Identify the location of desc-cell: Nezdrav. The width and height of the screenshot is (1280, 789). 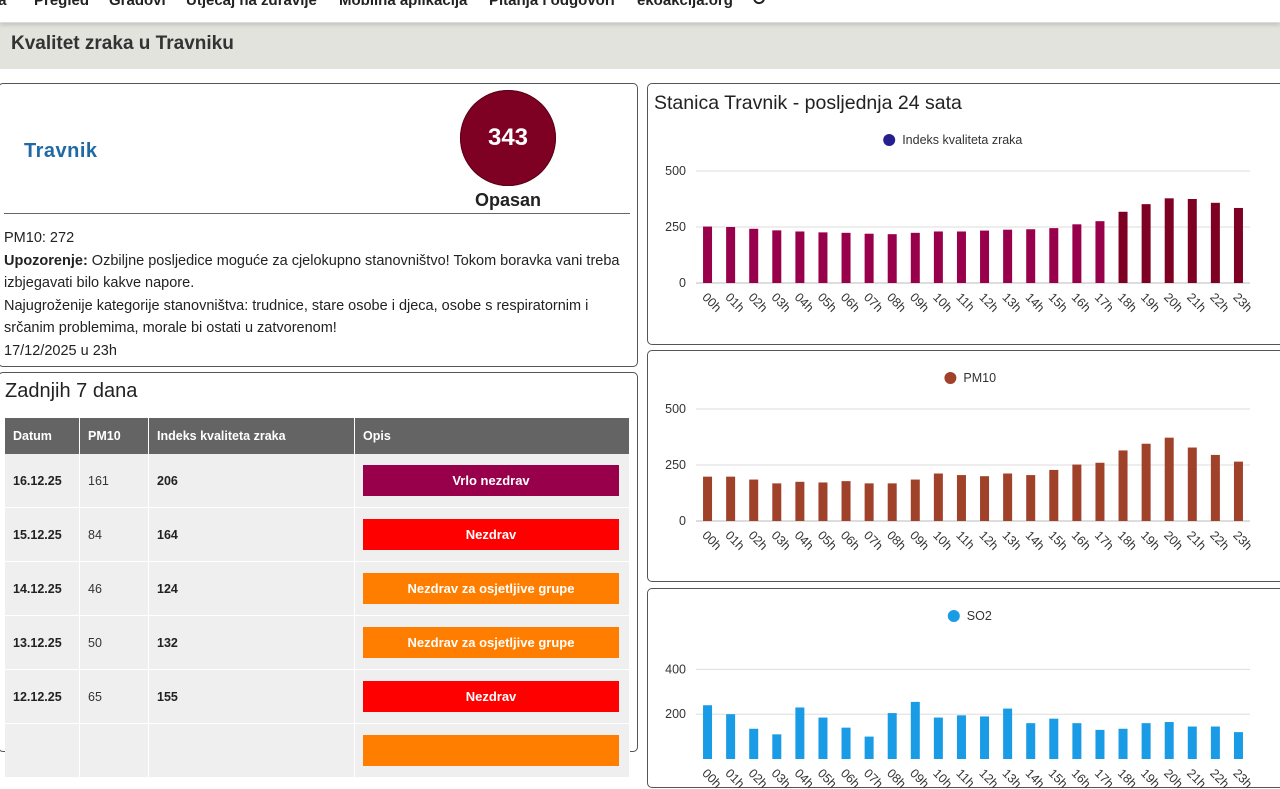
(492, 696).